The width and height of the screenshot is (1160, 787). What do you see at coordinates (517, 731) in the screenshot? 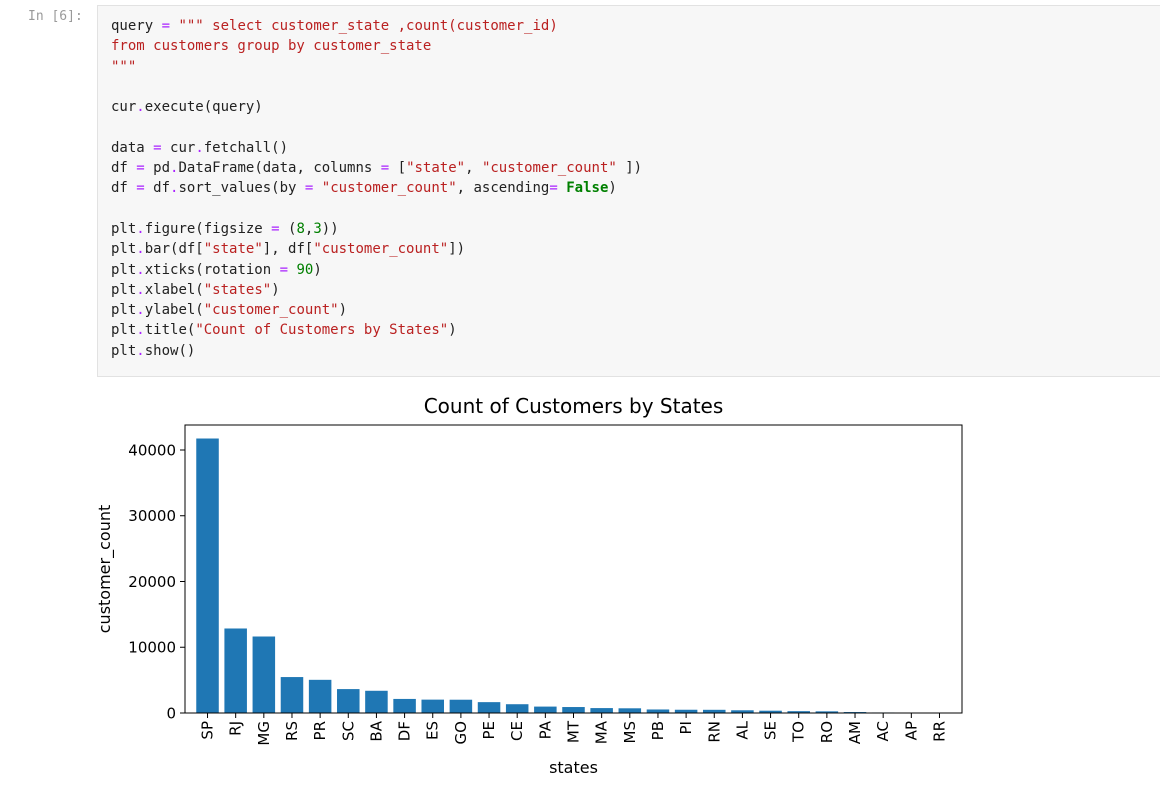
I see `x-tick-label: CE` at bounding box center [517, 731].